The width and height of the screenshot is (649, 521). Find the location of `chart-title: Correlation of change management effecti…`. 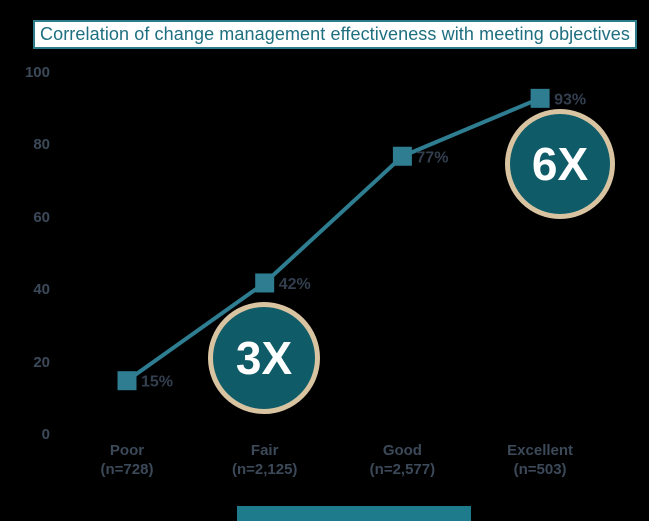

chart-title: Correlation of change management effecti… is located at coordinates (335, 34).